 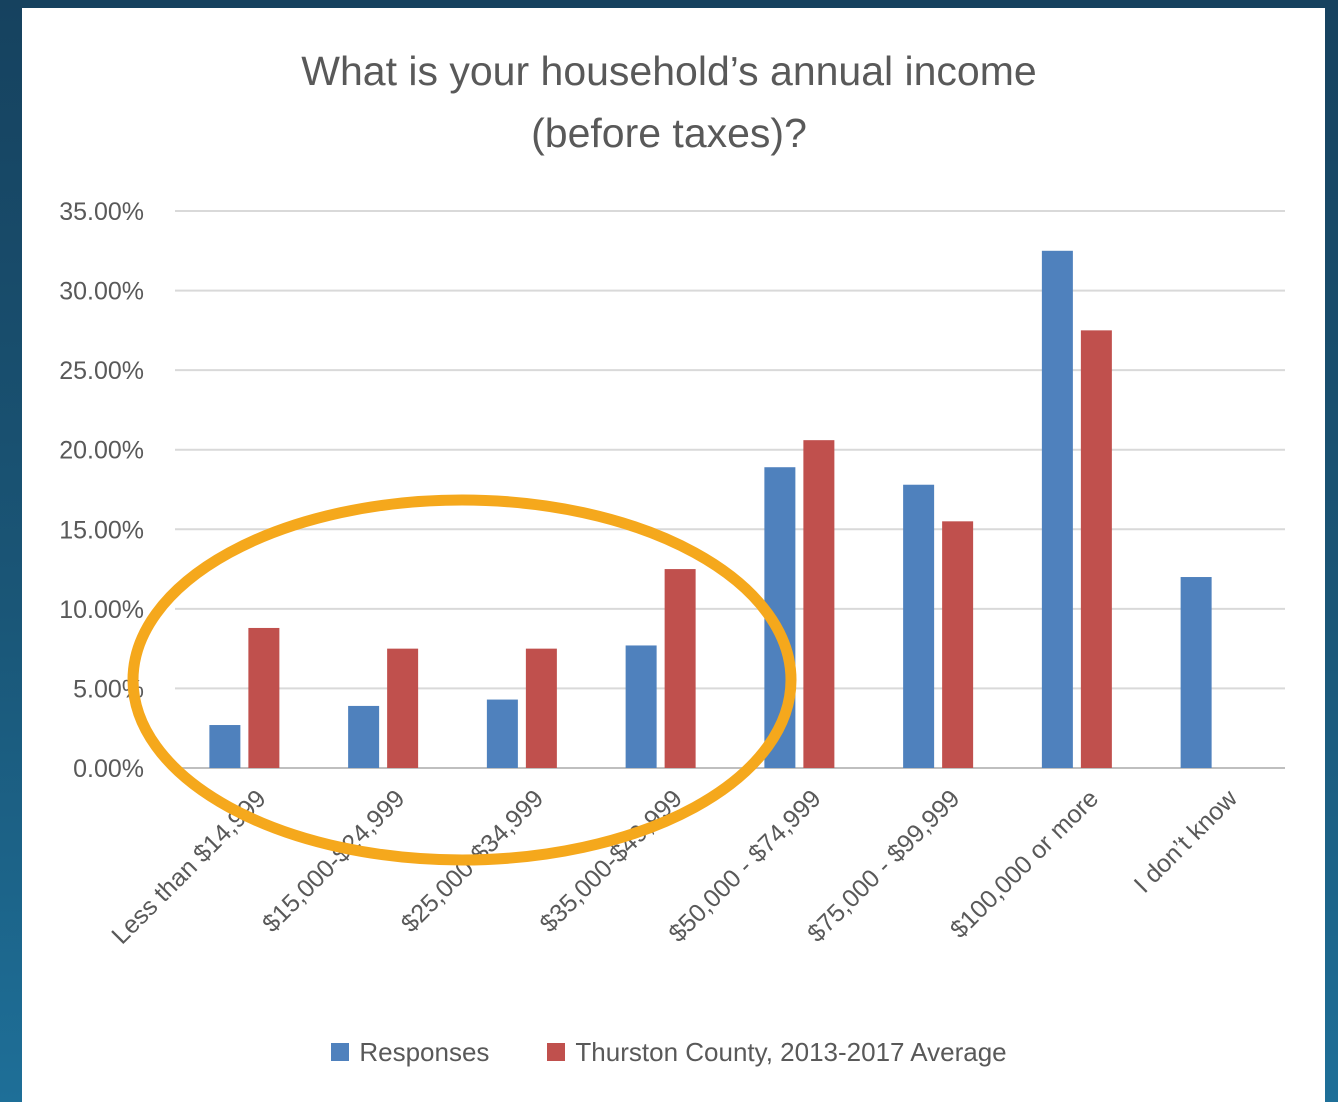 I want to click on legend-label-thurston: Thurston County, 2013-2017 Average, so click(x=791, y=1051).